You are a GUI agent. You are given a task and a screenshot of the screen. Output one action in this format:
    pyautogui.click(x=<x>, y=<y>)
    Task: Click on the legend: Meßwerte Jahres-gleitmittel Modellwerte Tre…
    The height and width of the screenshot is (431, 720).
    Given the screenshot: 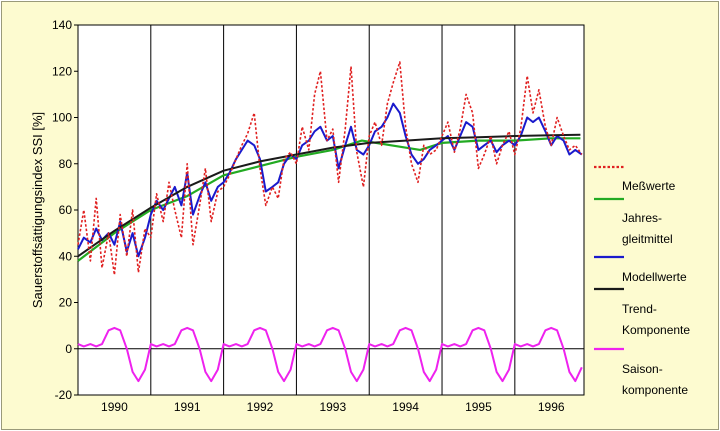 What is the action you would take?
    pyautogui.click(x=642, y=281)
    